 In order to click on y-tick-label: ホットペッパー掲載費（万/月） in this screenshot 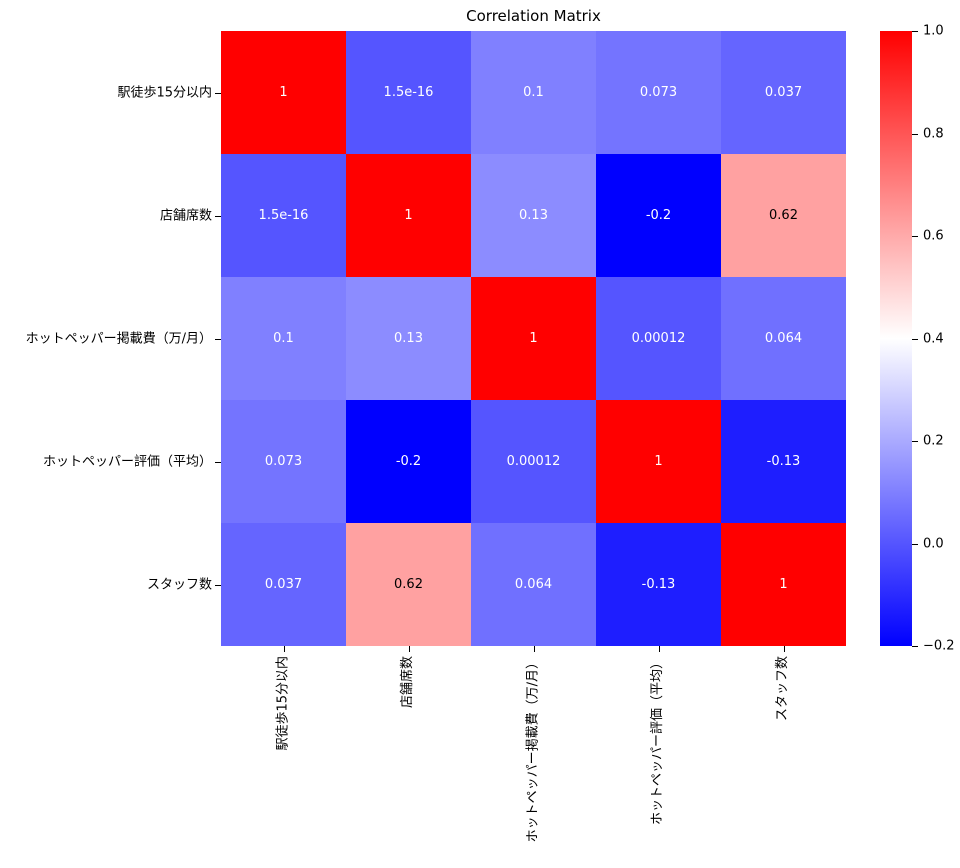, I will do `click(118, 338)`.